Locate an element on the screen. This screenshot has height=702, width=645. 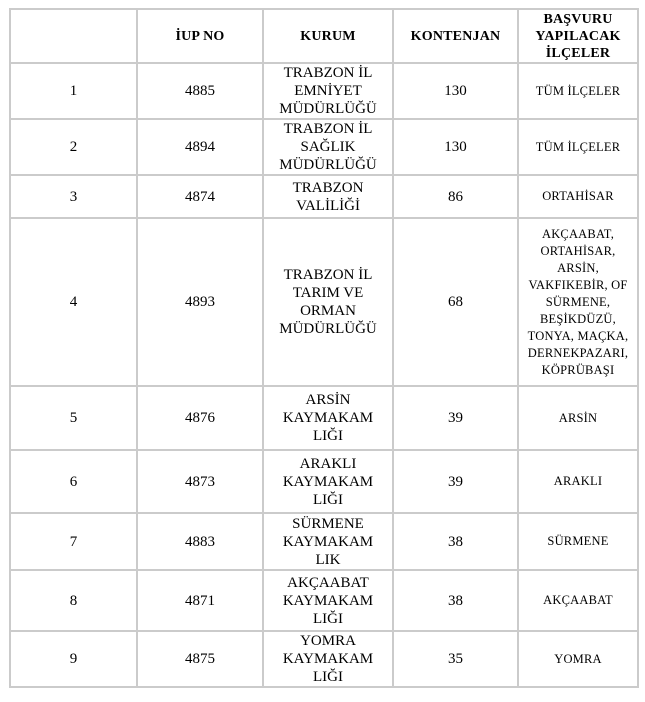
table-row: 7 4883 SÜRMENE KAYMAKAM LIK 38 SÜRMENE is located at coordinates (324, 541).